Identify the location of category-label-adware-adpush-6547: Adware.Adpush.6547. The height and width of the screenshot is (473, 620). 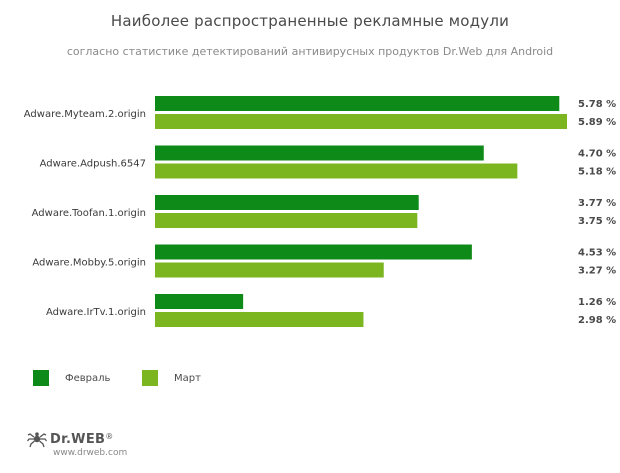
(93, 164).